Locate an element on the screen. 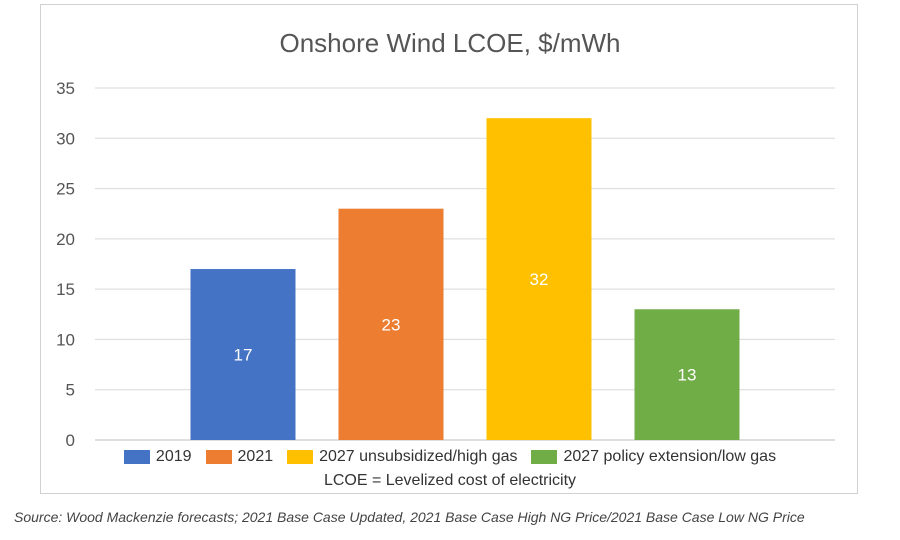 The width and height of the screenshot is (900, 540). legend-label-2021: 2021 is located at coordinates (255, 456).